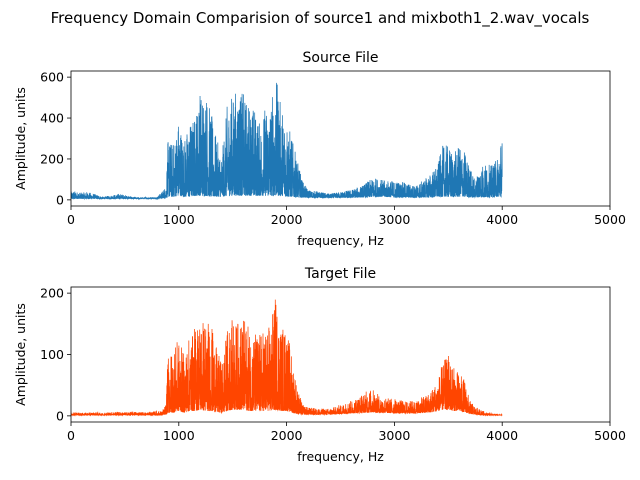 Image resolution: width=640 pixels, height=480 pixels. Describe the element at coordinates (60, 199) in the screenshot. I see `source-file-ytick-label-0: 0` at that location.